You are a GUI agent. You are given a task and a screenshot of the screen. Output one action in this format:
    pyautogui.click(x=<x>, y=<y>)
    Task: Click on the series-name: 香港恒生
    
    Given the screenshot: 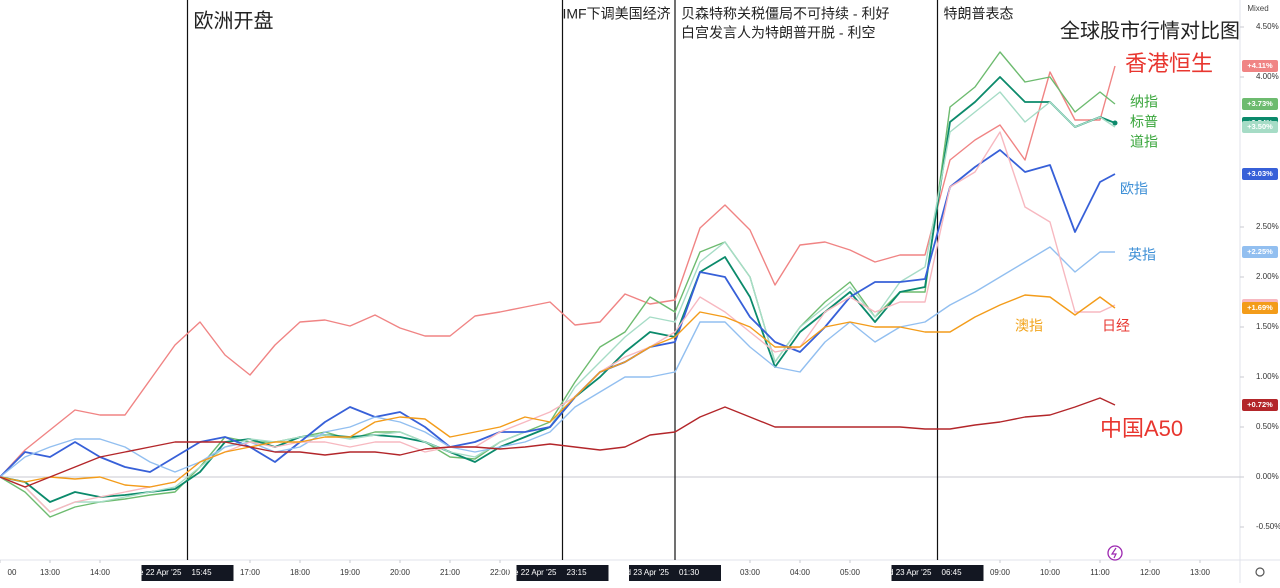 What is the action you would take?
    pyautogui.click(x=1169, y=63)
    